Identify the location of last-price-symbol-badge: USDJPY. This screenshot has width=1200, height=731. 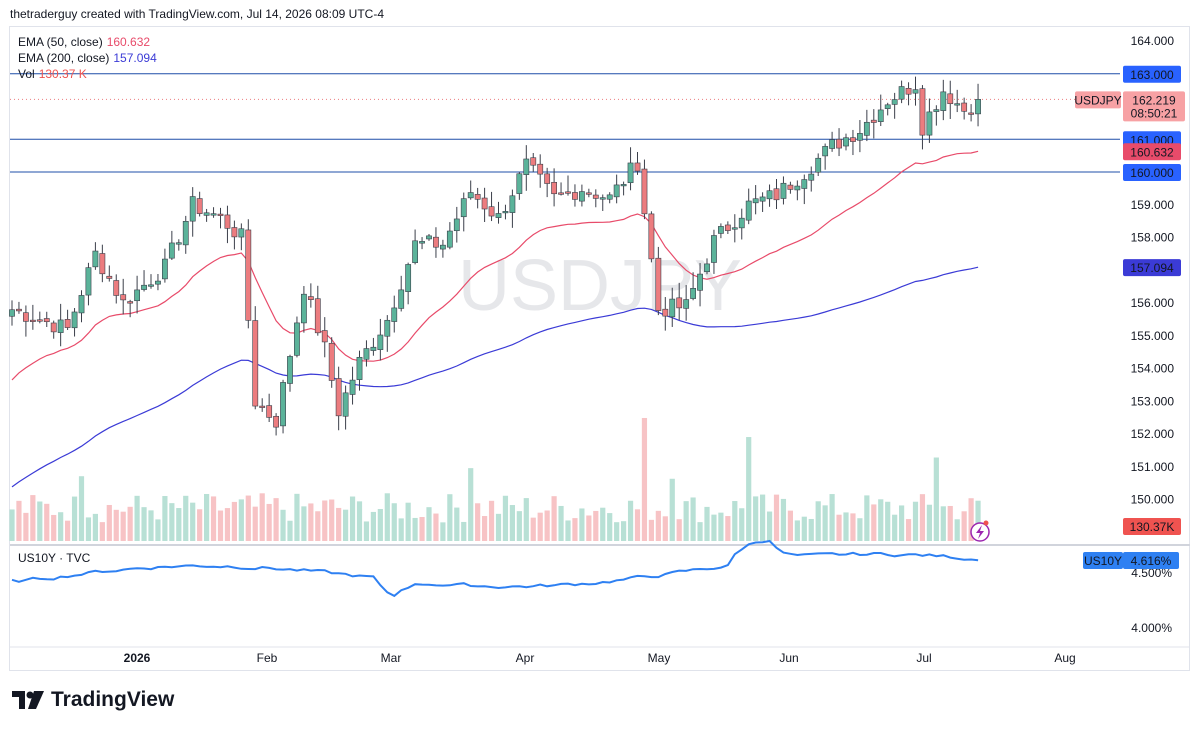
(1098, 100).